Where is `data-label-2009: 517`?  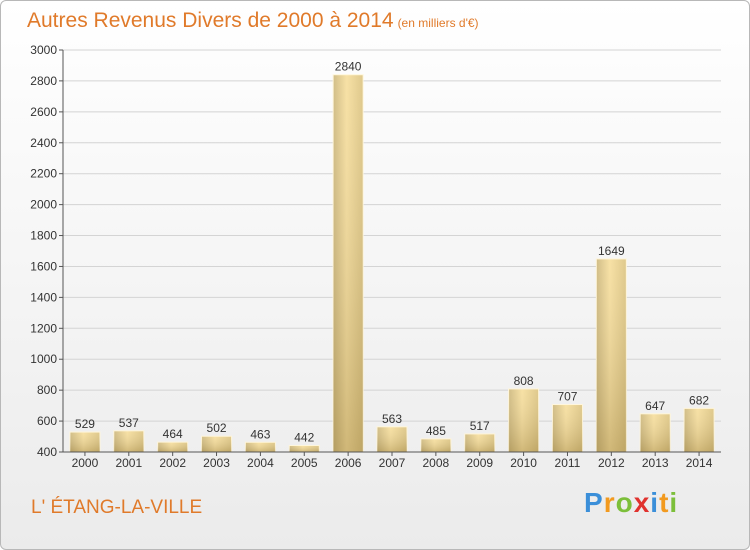
data-label-2009: 517 is located at coordinates (480, 426).